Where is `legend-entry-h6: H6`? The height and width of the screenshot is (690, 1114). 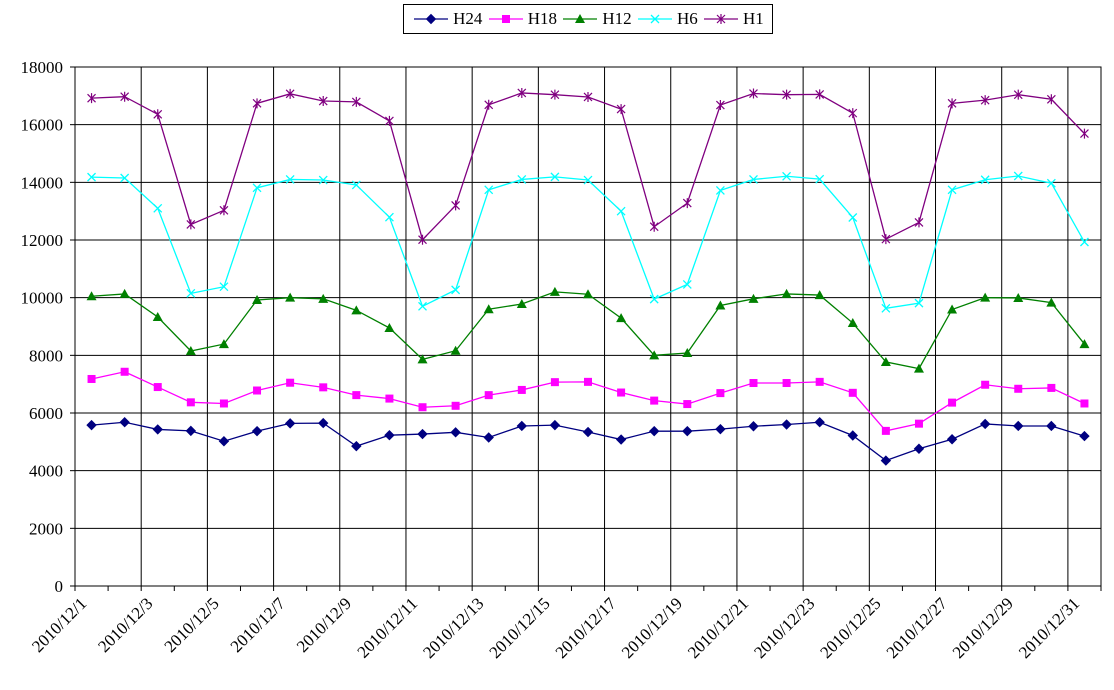
legend-entry-h6: H6 is located at coordinates (667, 19).